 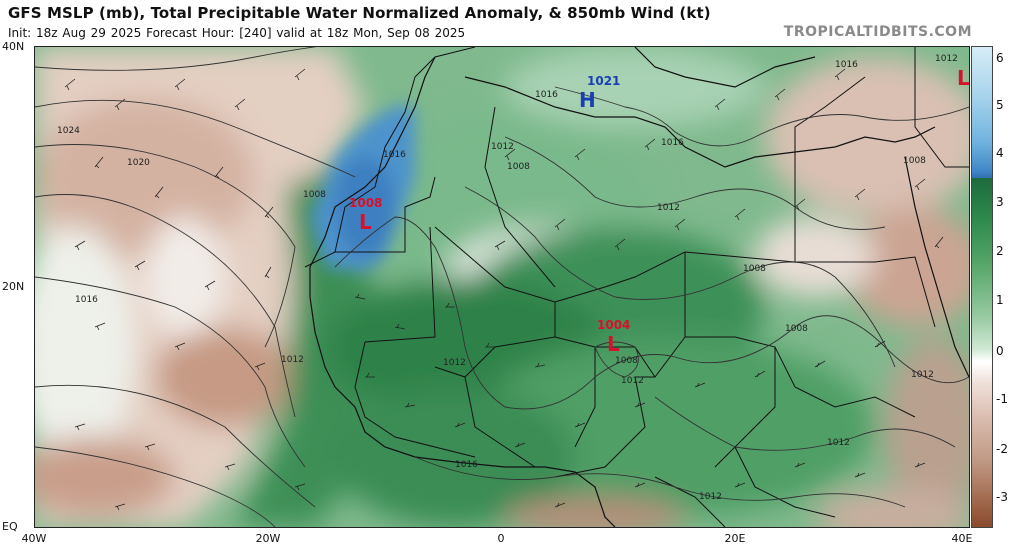 What do you see at coordinates (501, 538) in the screenshot?
I see `lon-label: 0` at bounding box center [501, 538].